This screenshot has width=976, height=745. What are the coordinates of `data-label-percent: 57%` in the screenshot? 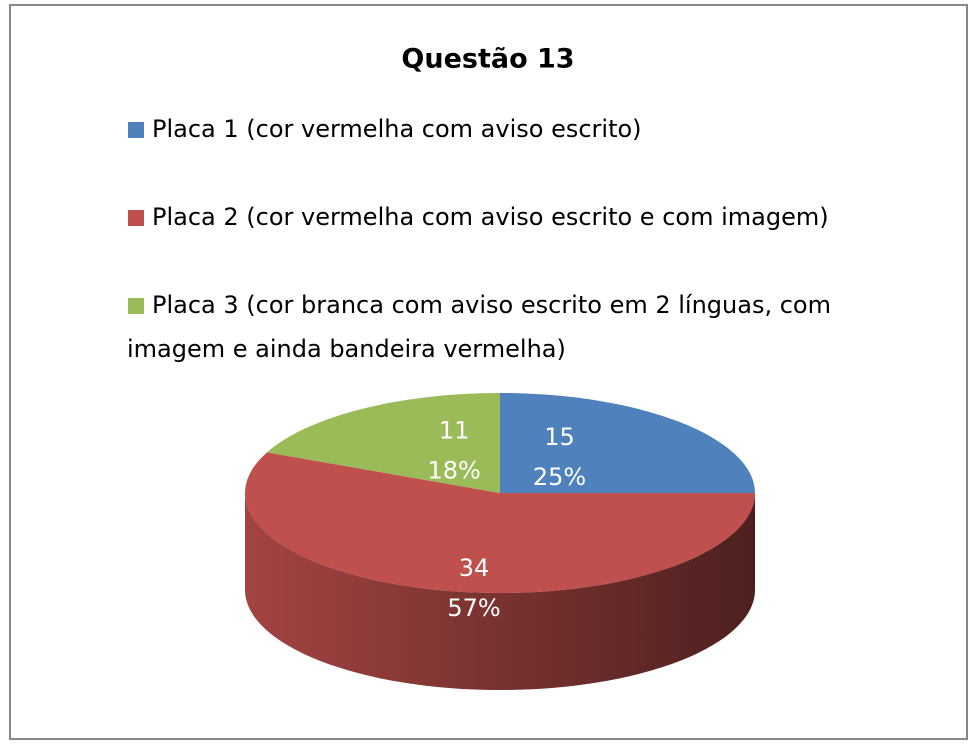 It's located at (473, 608).